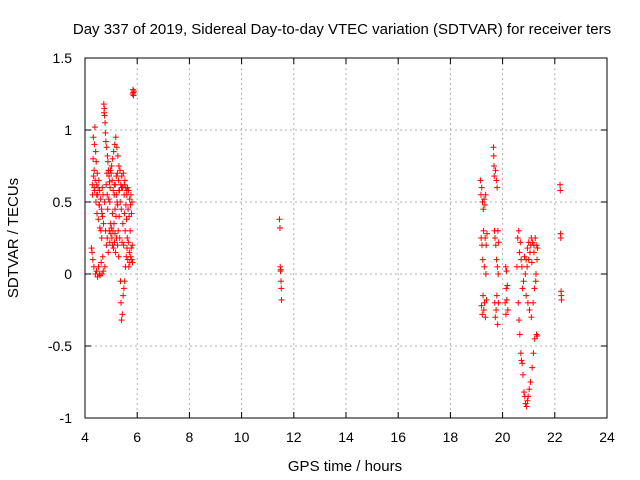  I want to click on x-tick-label: 22, so click(555, 437).